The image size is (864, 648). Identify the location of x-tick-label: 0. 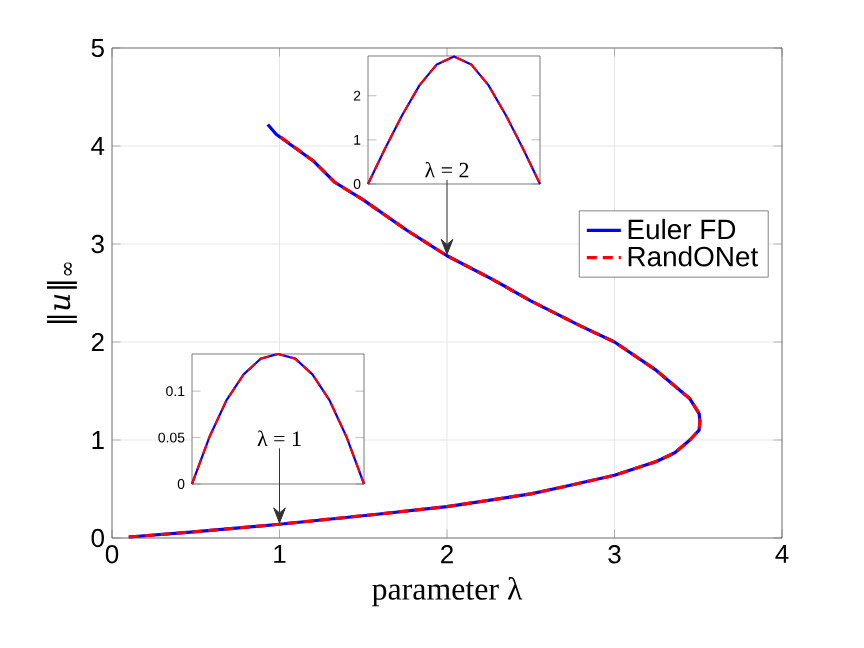
(112, 554).